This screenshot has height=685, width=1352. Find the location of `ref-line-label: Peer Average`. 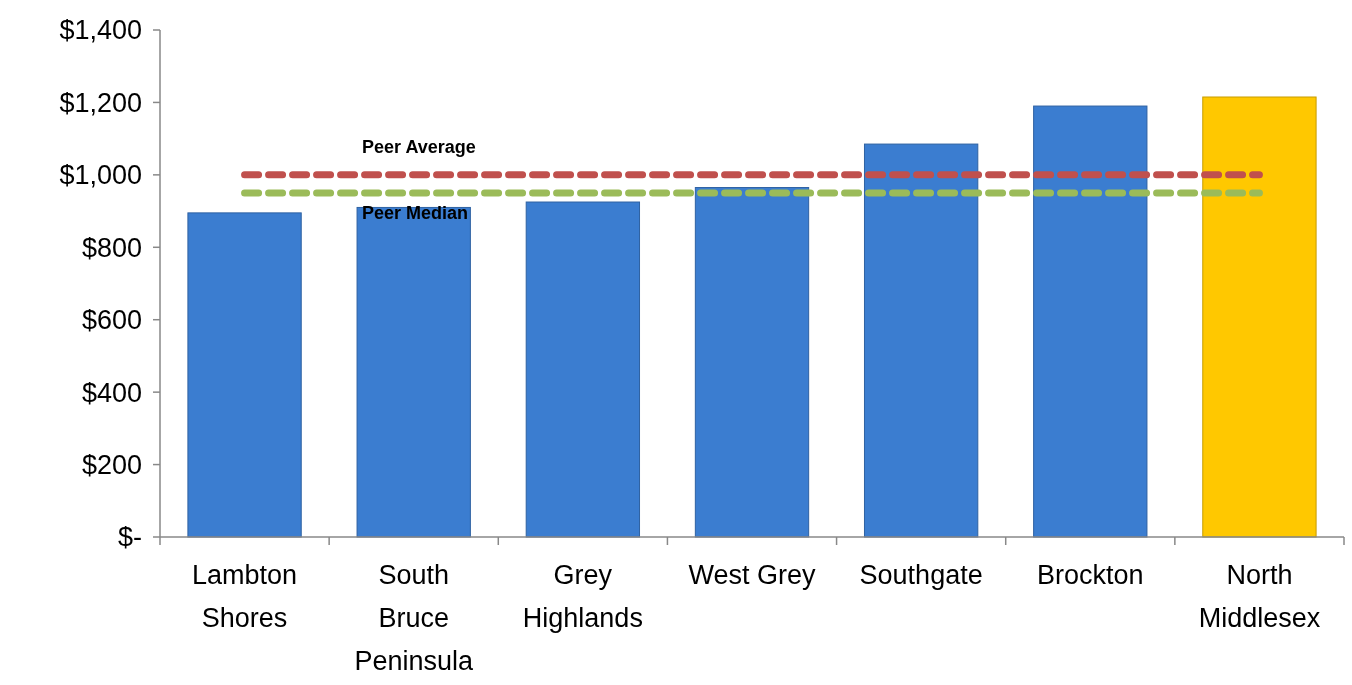

ref-line-label: Peer Average is located at coordinates (419, 146).